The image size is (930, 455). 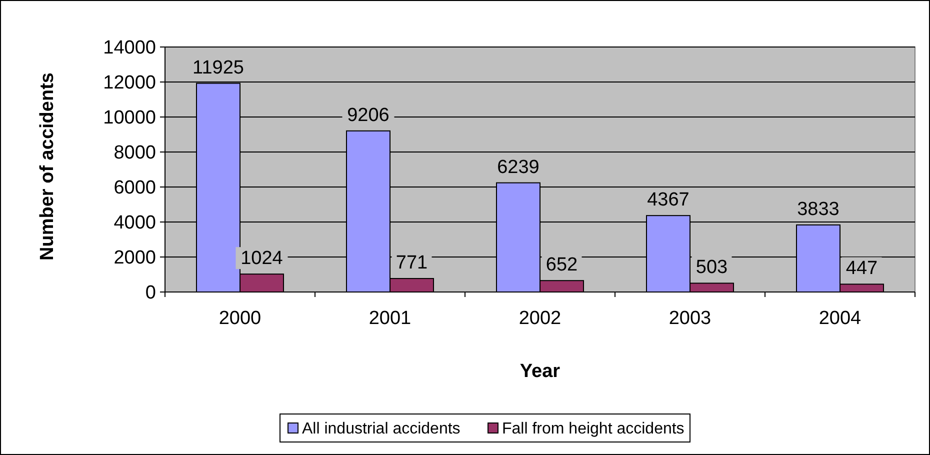 What do you see at coordinates (135, 188) in the screenshot?
I see `y-tick-label: 6000` at bounding box center [135, 188].